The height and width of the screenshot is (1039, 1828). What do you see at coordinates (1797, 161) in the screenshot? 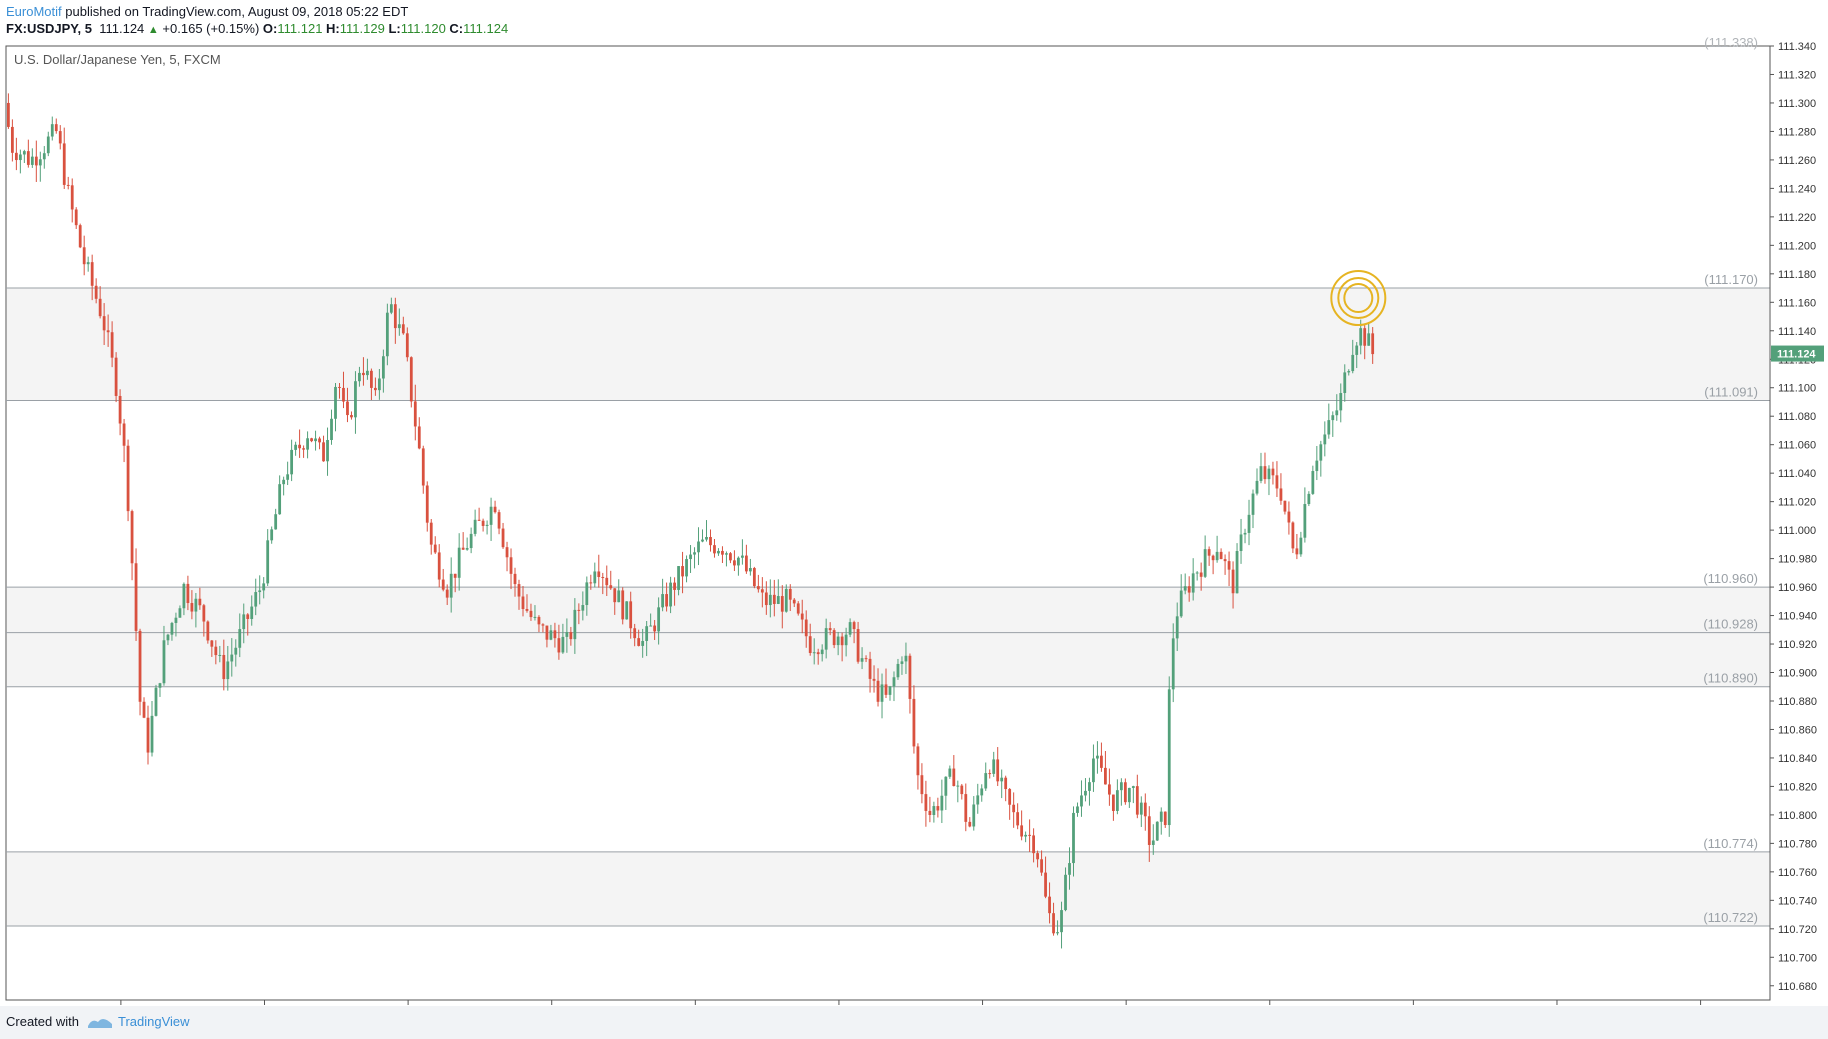
I see `price-tick-label: 111.260` at bounding box center [1797, 161].